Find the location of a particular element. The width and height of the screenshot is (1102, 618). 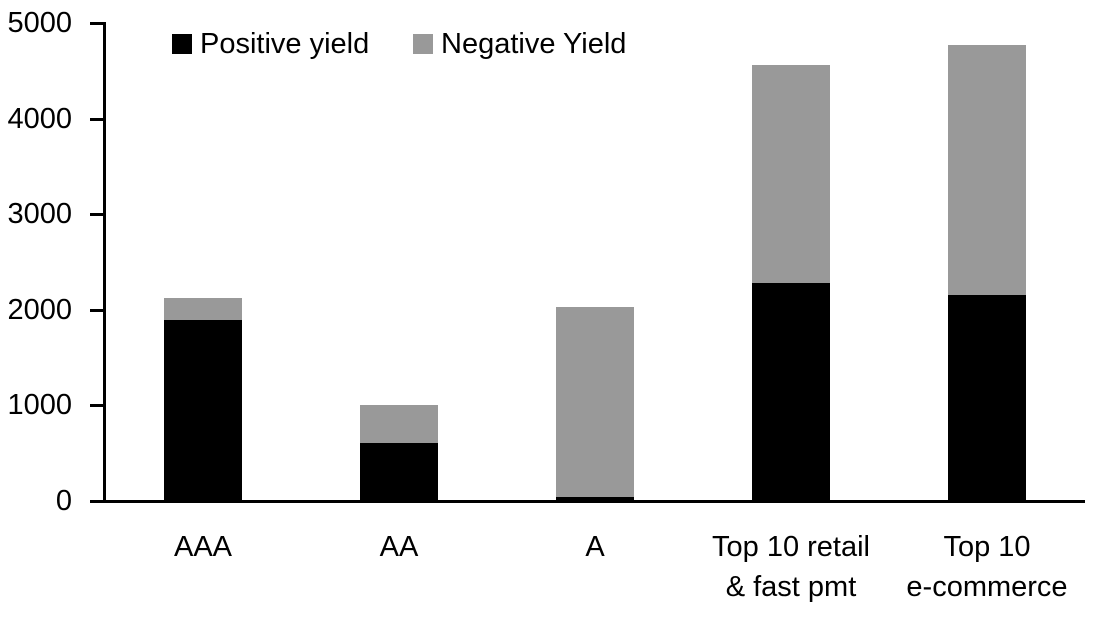

y-axis-line is located at coordinates (104, 262).